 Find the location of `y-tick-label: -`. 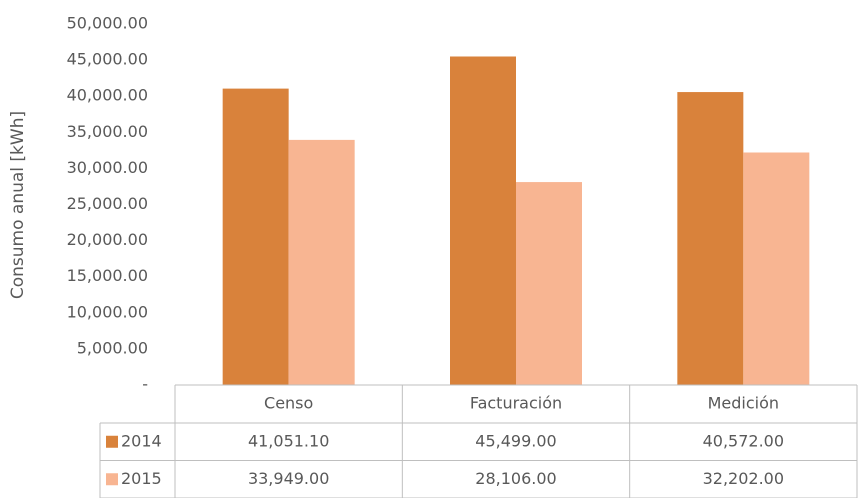

y-tick-label: - is located at coordinates (145, 384).